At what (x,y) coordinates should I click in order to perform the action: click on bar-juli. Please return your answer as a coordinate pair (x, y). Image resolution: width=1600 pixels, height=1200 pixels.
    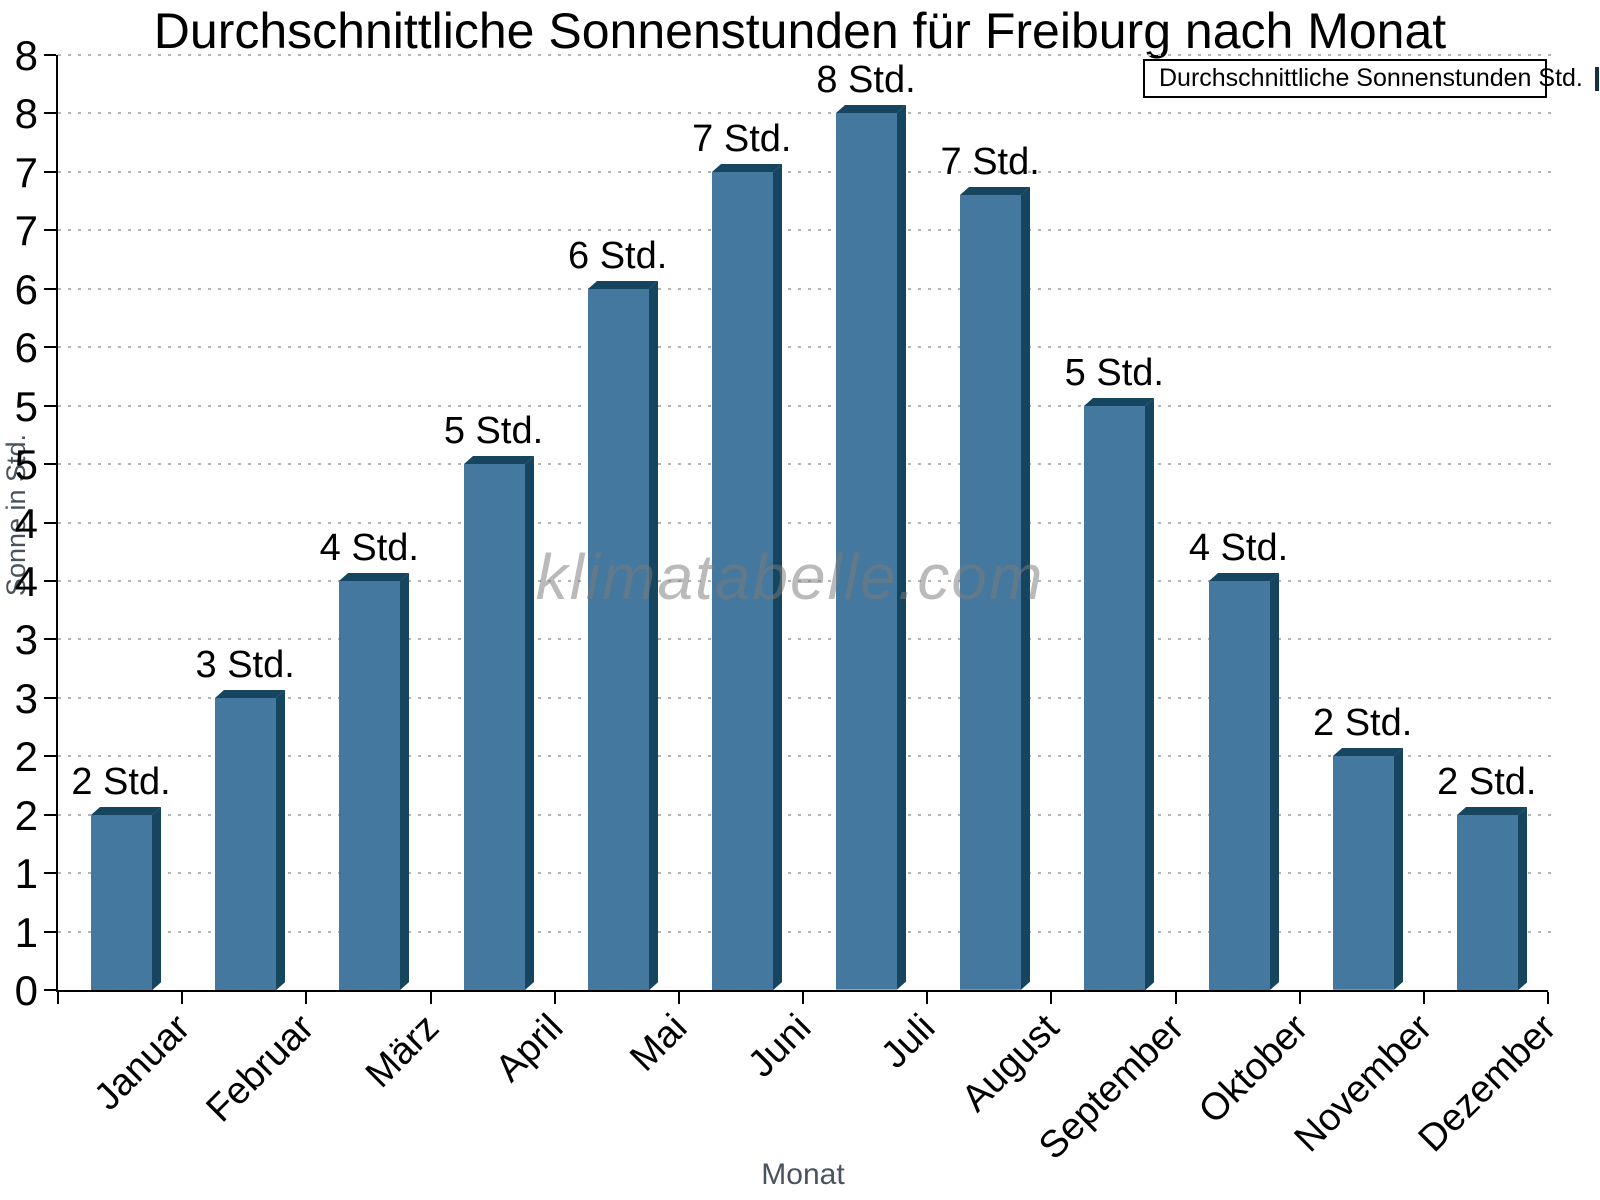
    Looking at the image, I should click on (871, 547).